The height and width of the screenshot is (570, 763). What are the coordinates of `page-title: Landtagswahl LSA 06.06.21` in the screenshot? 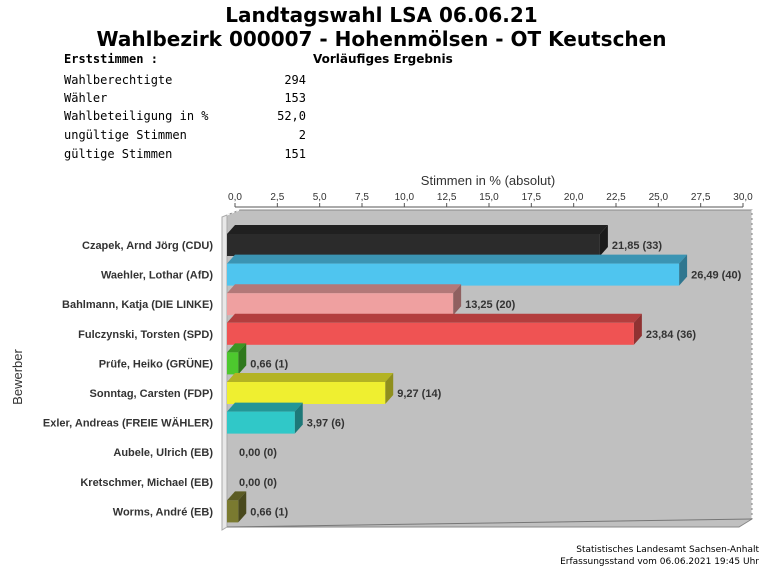 It's located at (381, 15).